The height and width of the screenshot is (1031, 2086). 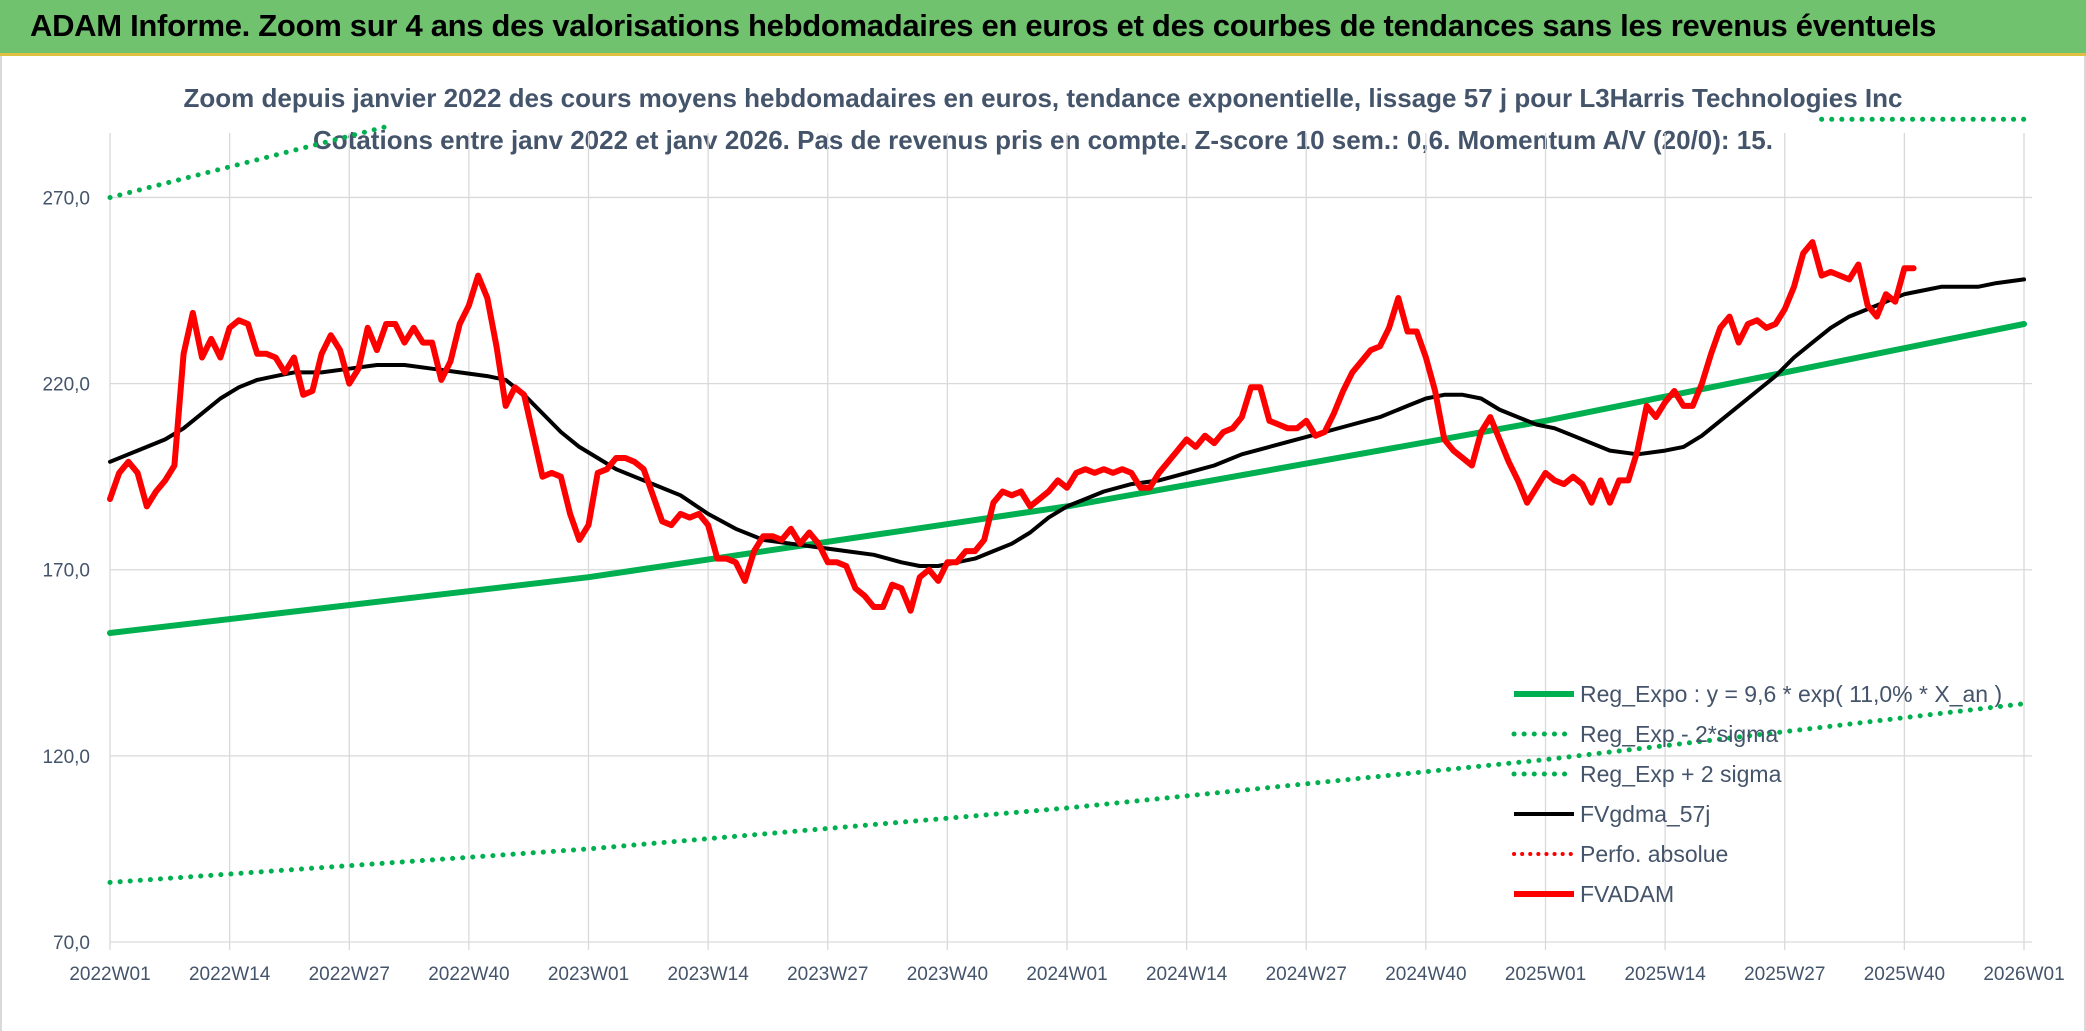 I want to click on y-tick-label: 170,0, so click(x=66, y=571).